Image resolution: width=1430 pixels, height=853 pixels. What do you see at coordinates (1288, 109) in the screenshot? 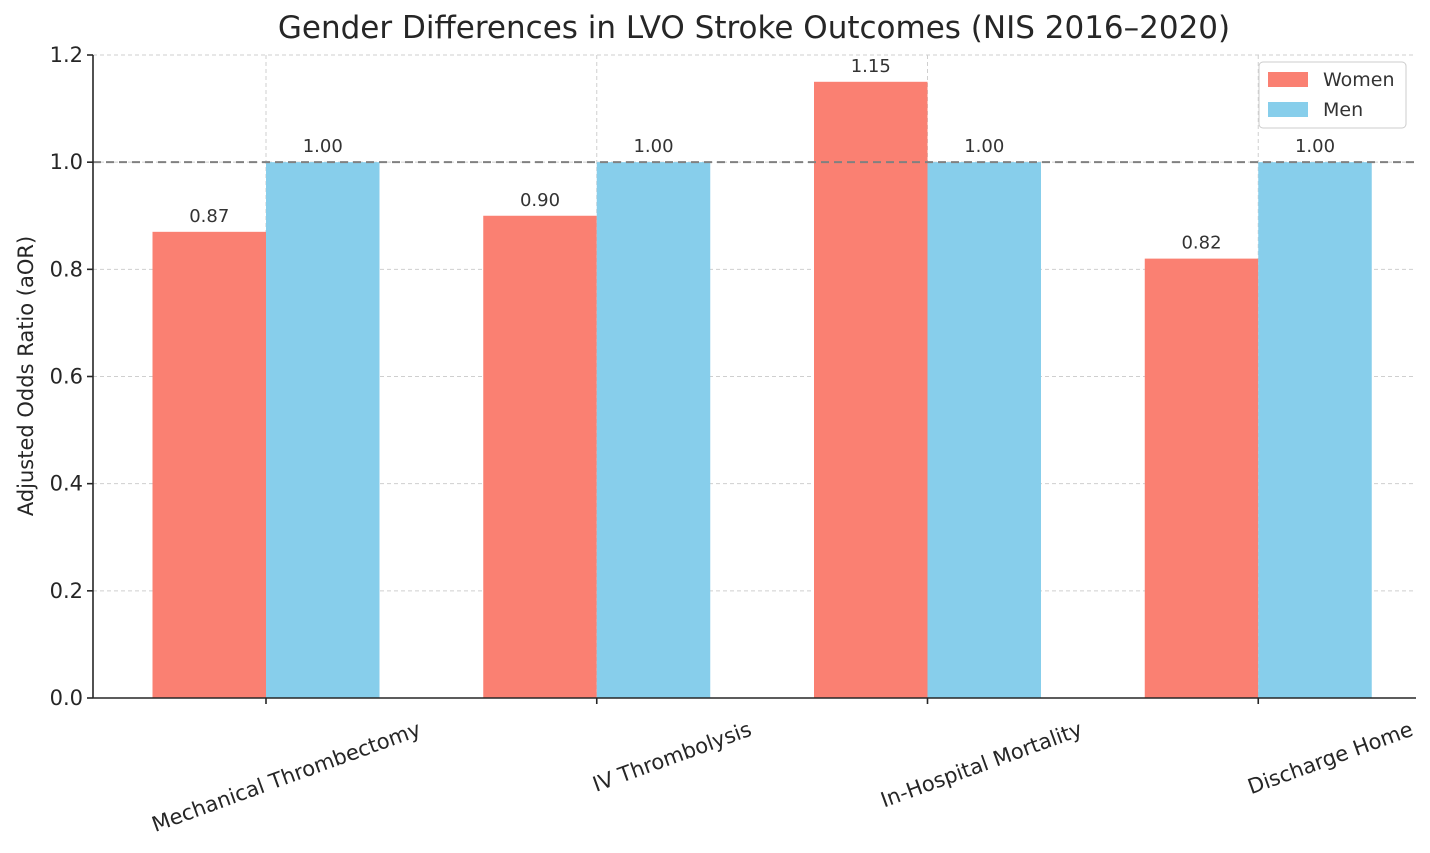
I see `legend-swatch-men` at bounding box center [1288, 109].